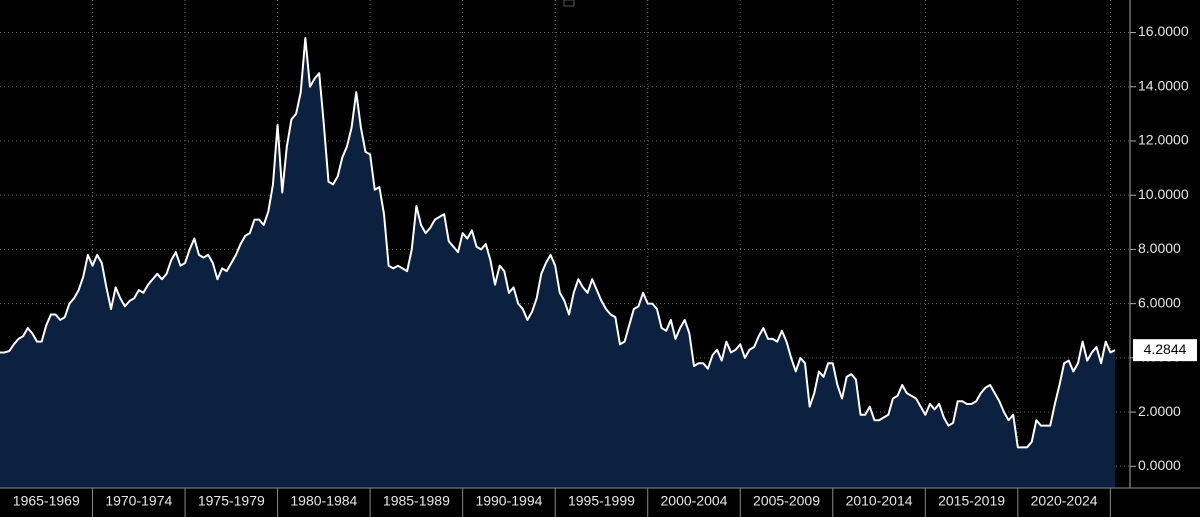  What do you see at coordinates (1064, 501) in the screenshot?
I see `x-tick-label: 2020-2024` at bounding box center [1064, 501].